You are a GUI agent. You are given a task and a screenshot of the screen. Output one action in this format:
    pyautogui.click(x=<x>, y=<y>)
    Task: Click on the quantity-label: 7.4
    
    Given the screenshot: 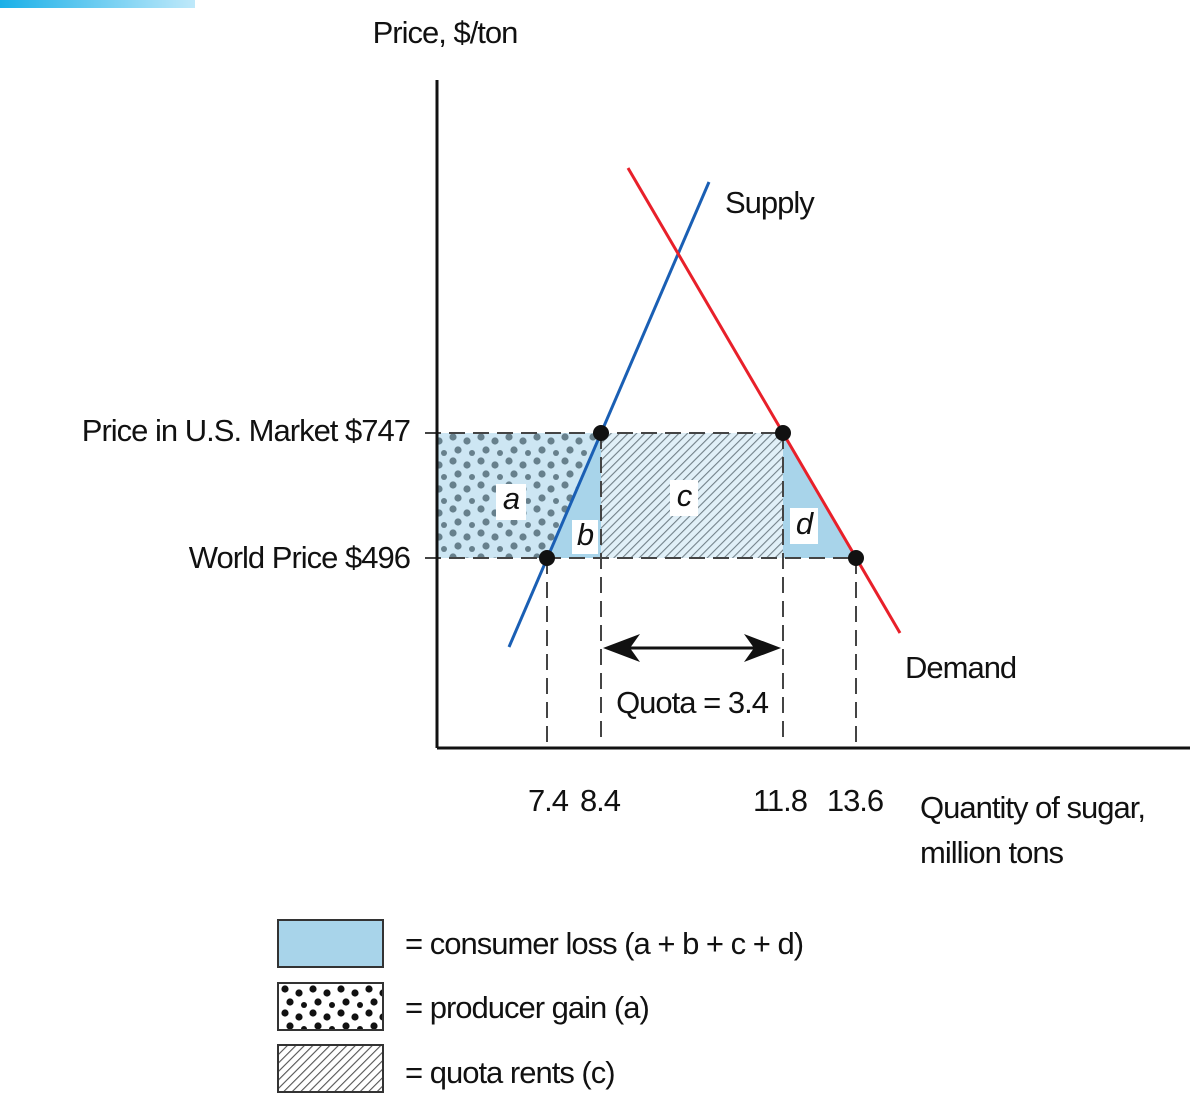 What is the action you would take?
    pyautogui.click(x=548, y=800)
    